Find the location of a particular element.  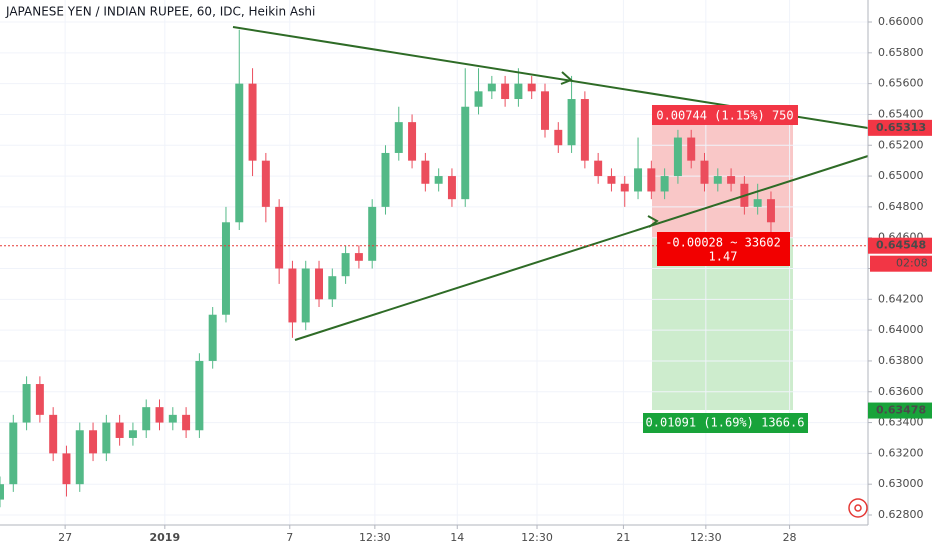

y-tick-label: 0.65800 is located at coordinates (901, 52).